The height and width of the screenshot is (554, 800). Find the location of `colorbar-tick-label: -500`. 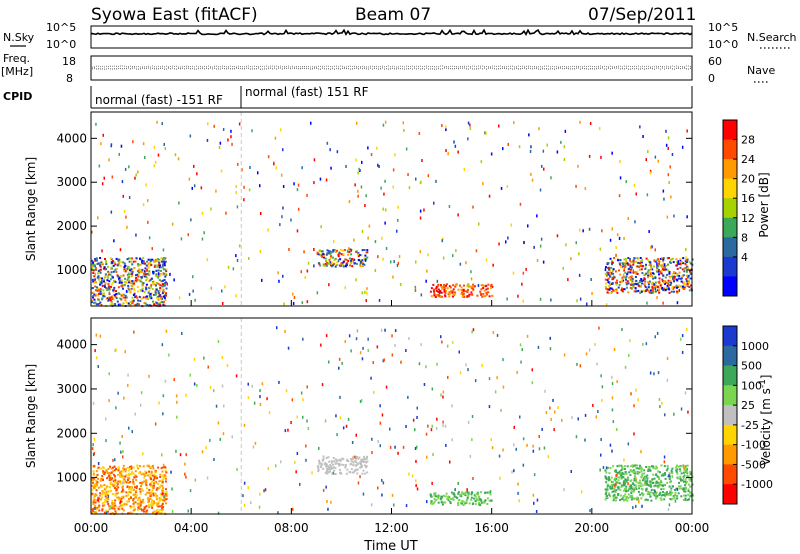

colorbar-tick-label: -500 is located at coordinates (753, 464).